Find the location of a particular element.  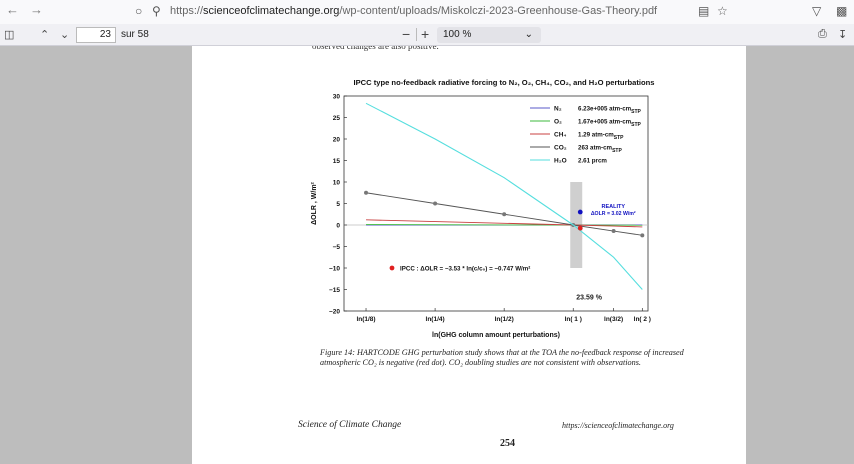

pocket-icon: ▽ is located at coordinates (817, 11).